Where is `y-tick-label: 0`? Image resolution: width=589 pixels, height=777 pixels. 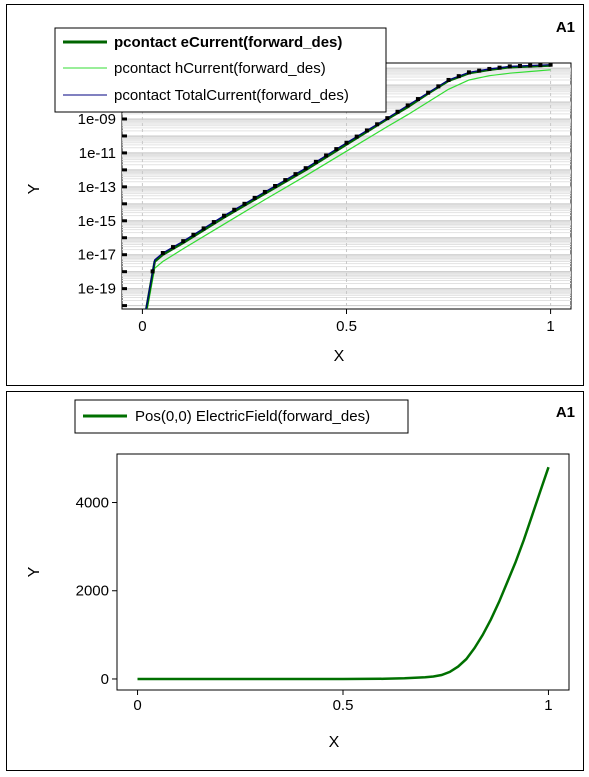 y-tick-label: 0 is located at coordinates (105, 679).